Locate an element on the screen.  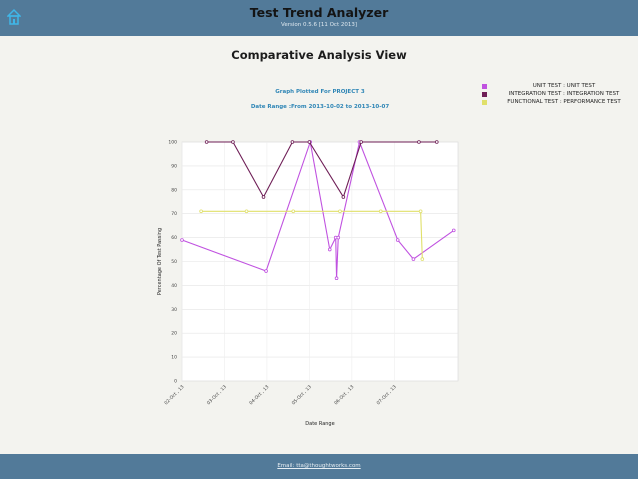
app-footer: Email: tta@thoughtworks.com is located at coordinates (319, 466).